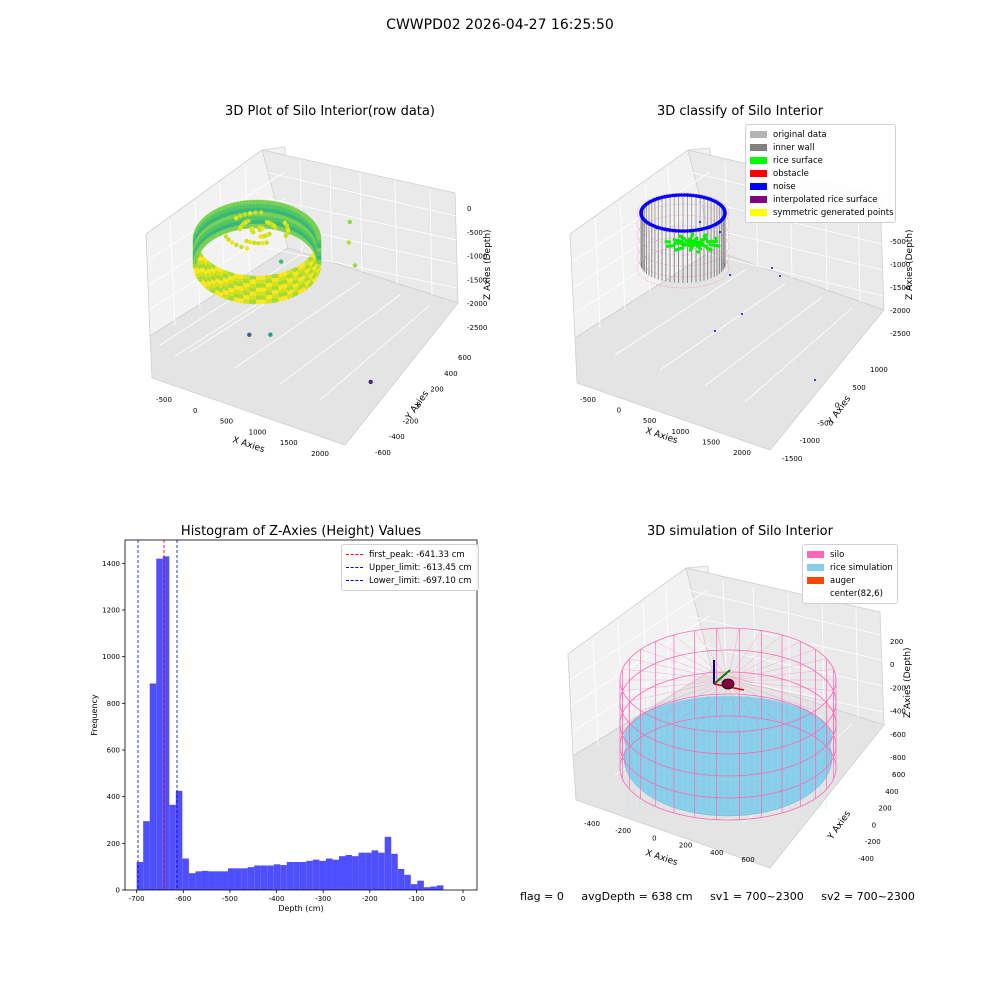 Image resolution: width=1000 pixels, height=1000 pixels. I want to click on x-tick-label: -700, so click(137, 899).